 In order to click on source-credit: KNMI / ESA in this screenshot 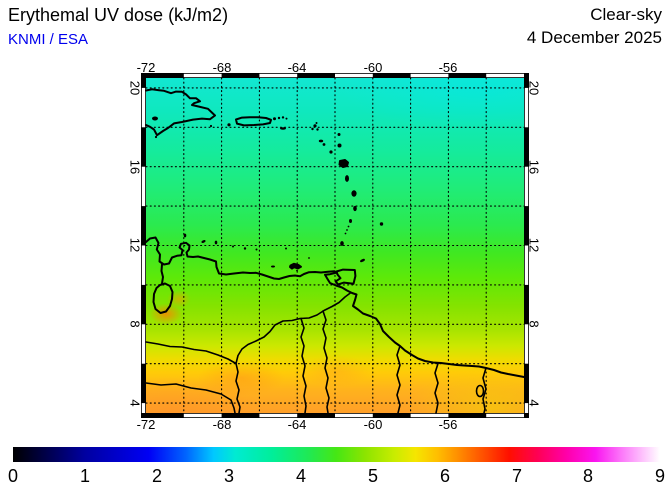, I will do `click(48, 39)`.